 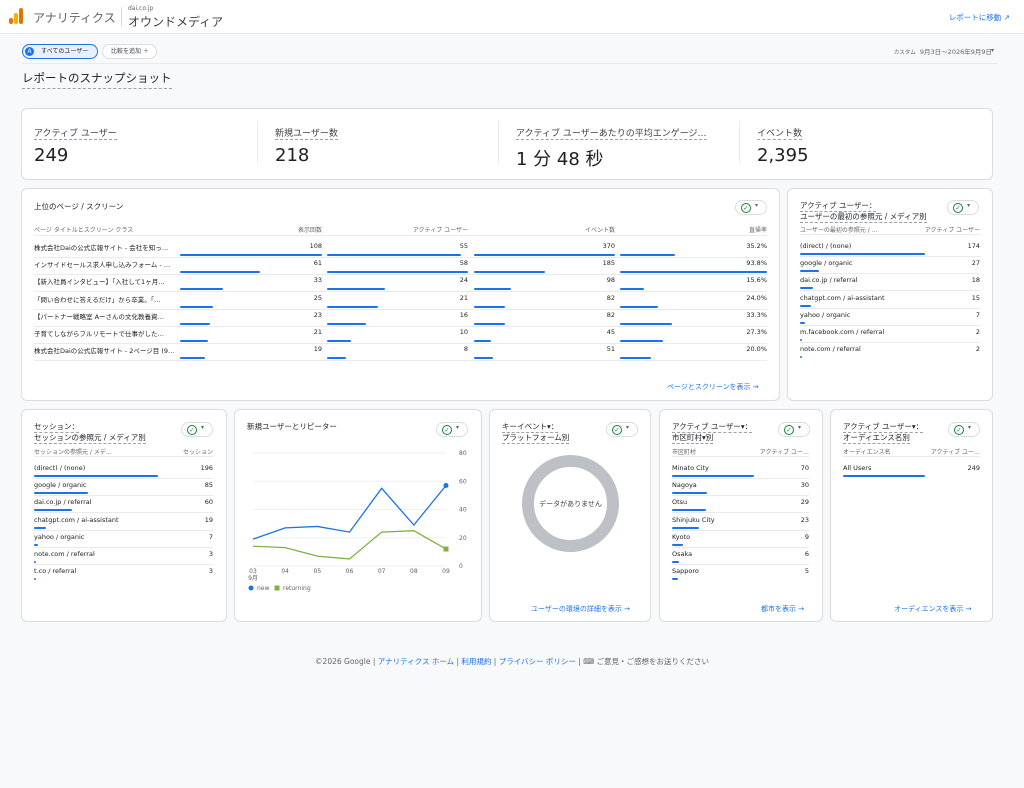 I want to click on row-label: t.co / referral, so click(x=55, y=571).